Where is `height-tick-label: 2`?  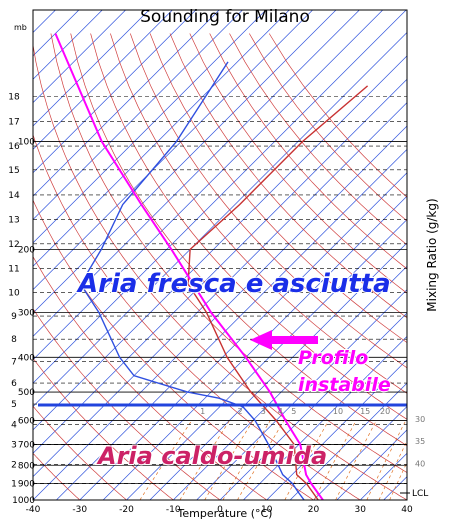
height-tick-label: 2 is located at coordinates (14, 465).